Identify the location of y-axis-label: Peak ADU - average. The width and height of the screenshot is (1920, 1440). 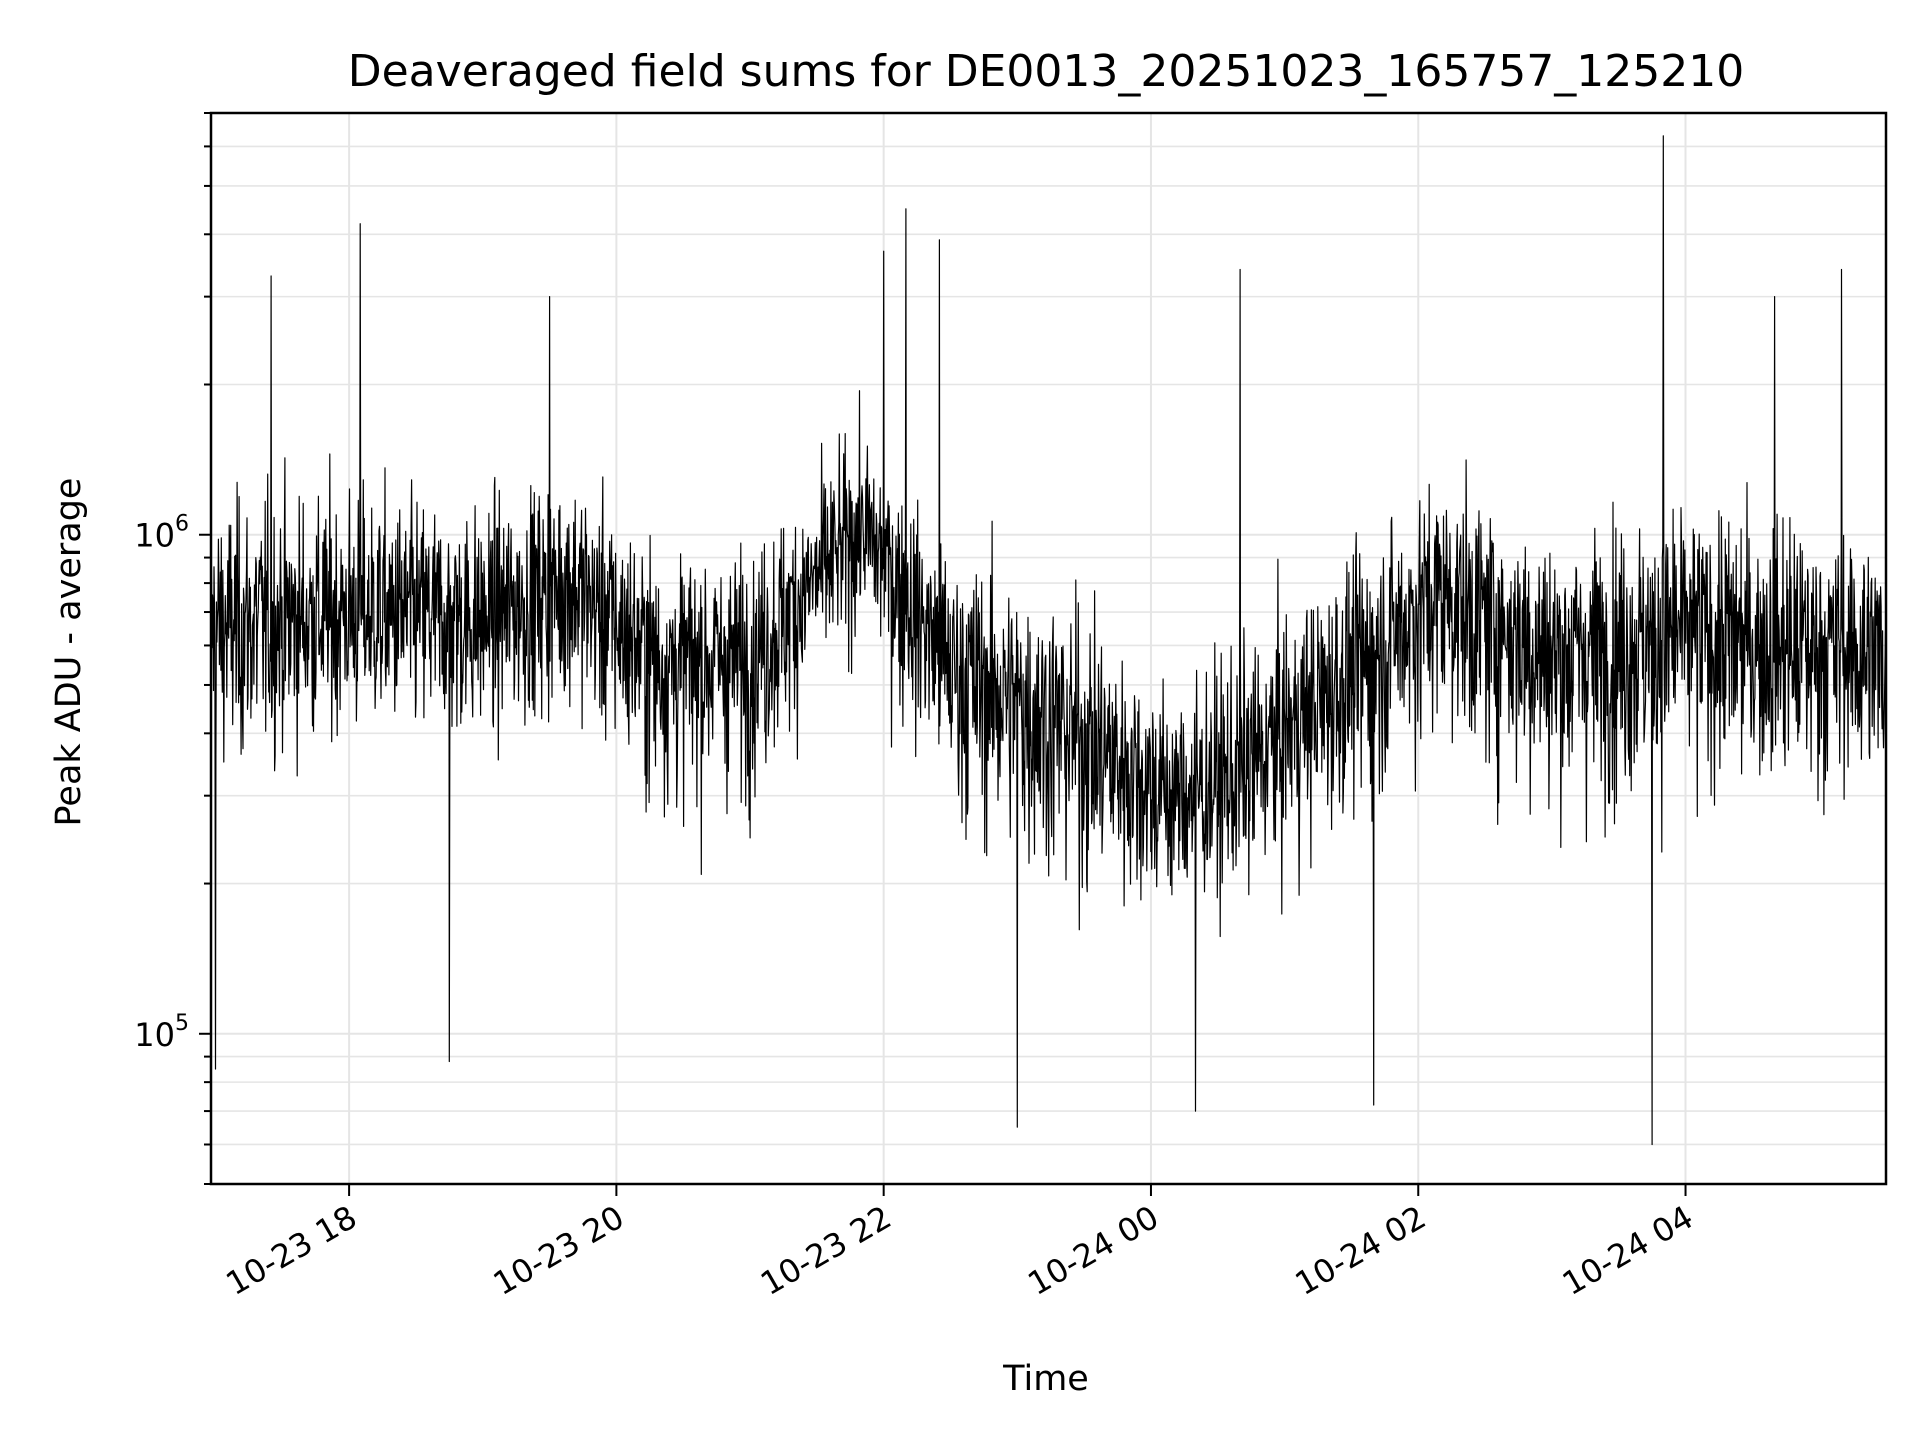
(69, 652).